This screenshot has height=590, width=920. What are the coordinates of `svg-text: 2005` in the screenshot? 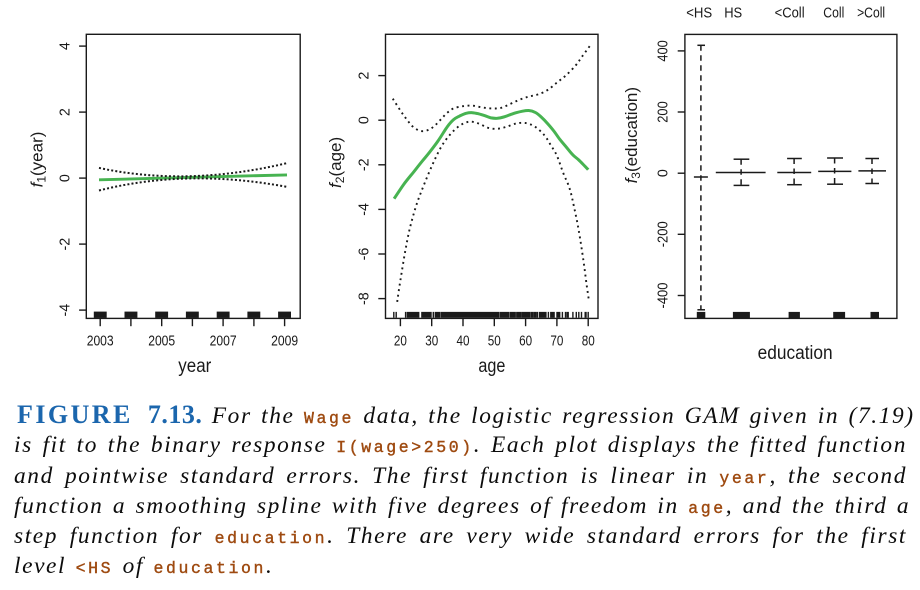 It's located at (161, 342).